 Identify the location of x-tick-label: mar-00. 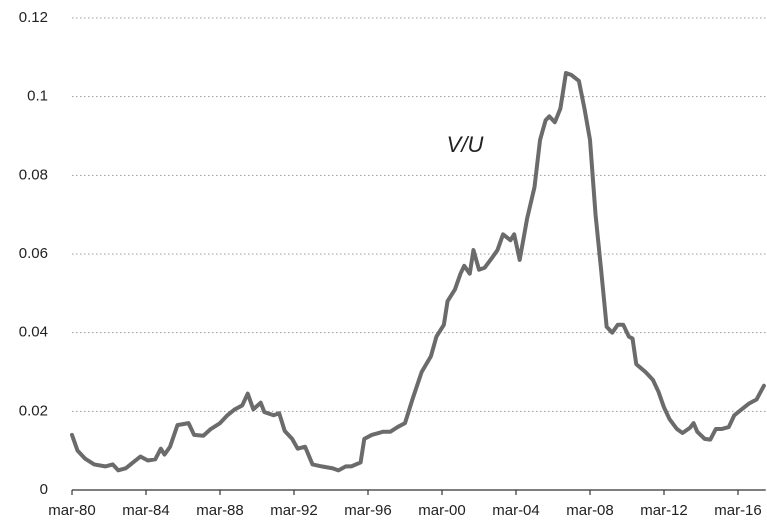
(442, 510).